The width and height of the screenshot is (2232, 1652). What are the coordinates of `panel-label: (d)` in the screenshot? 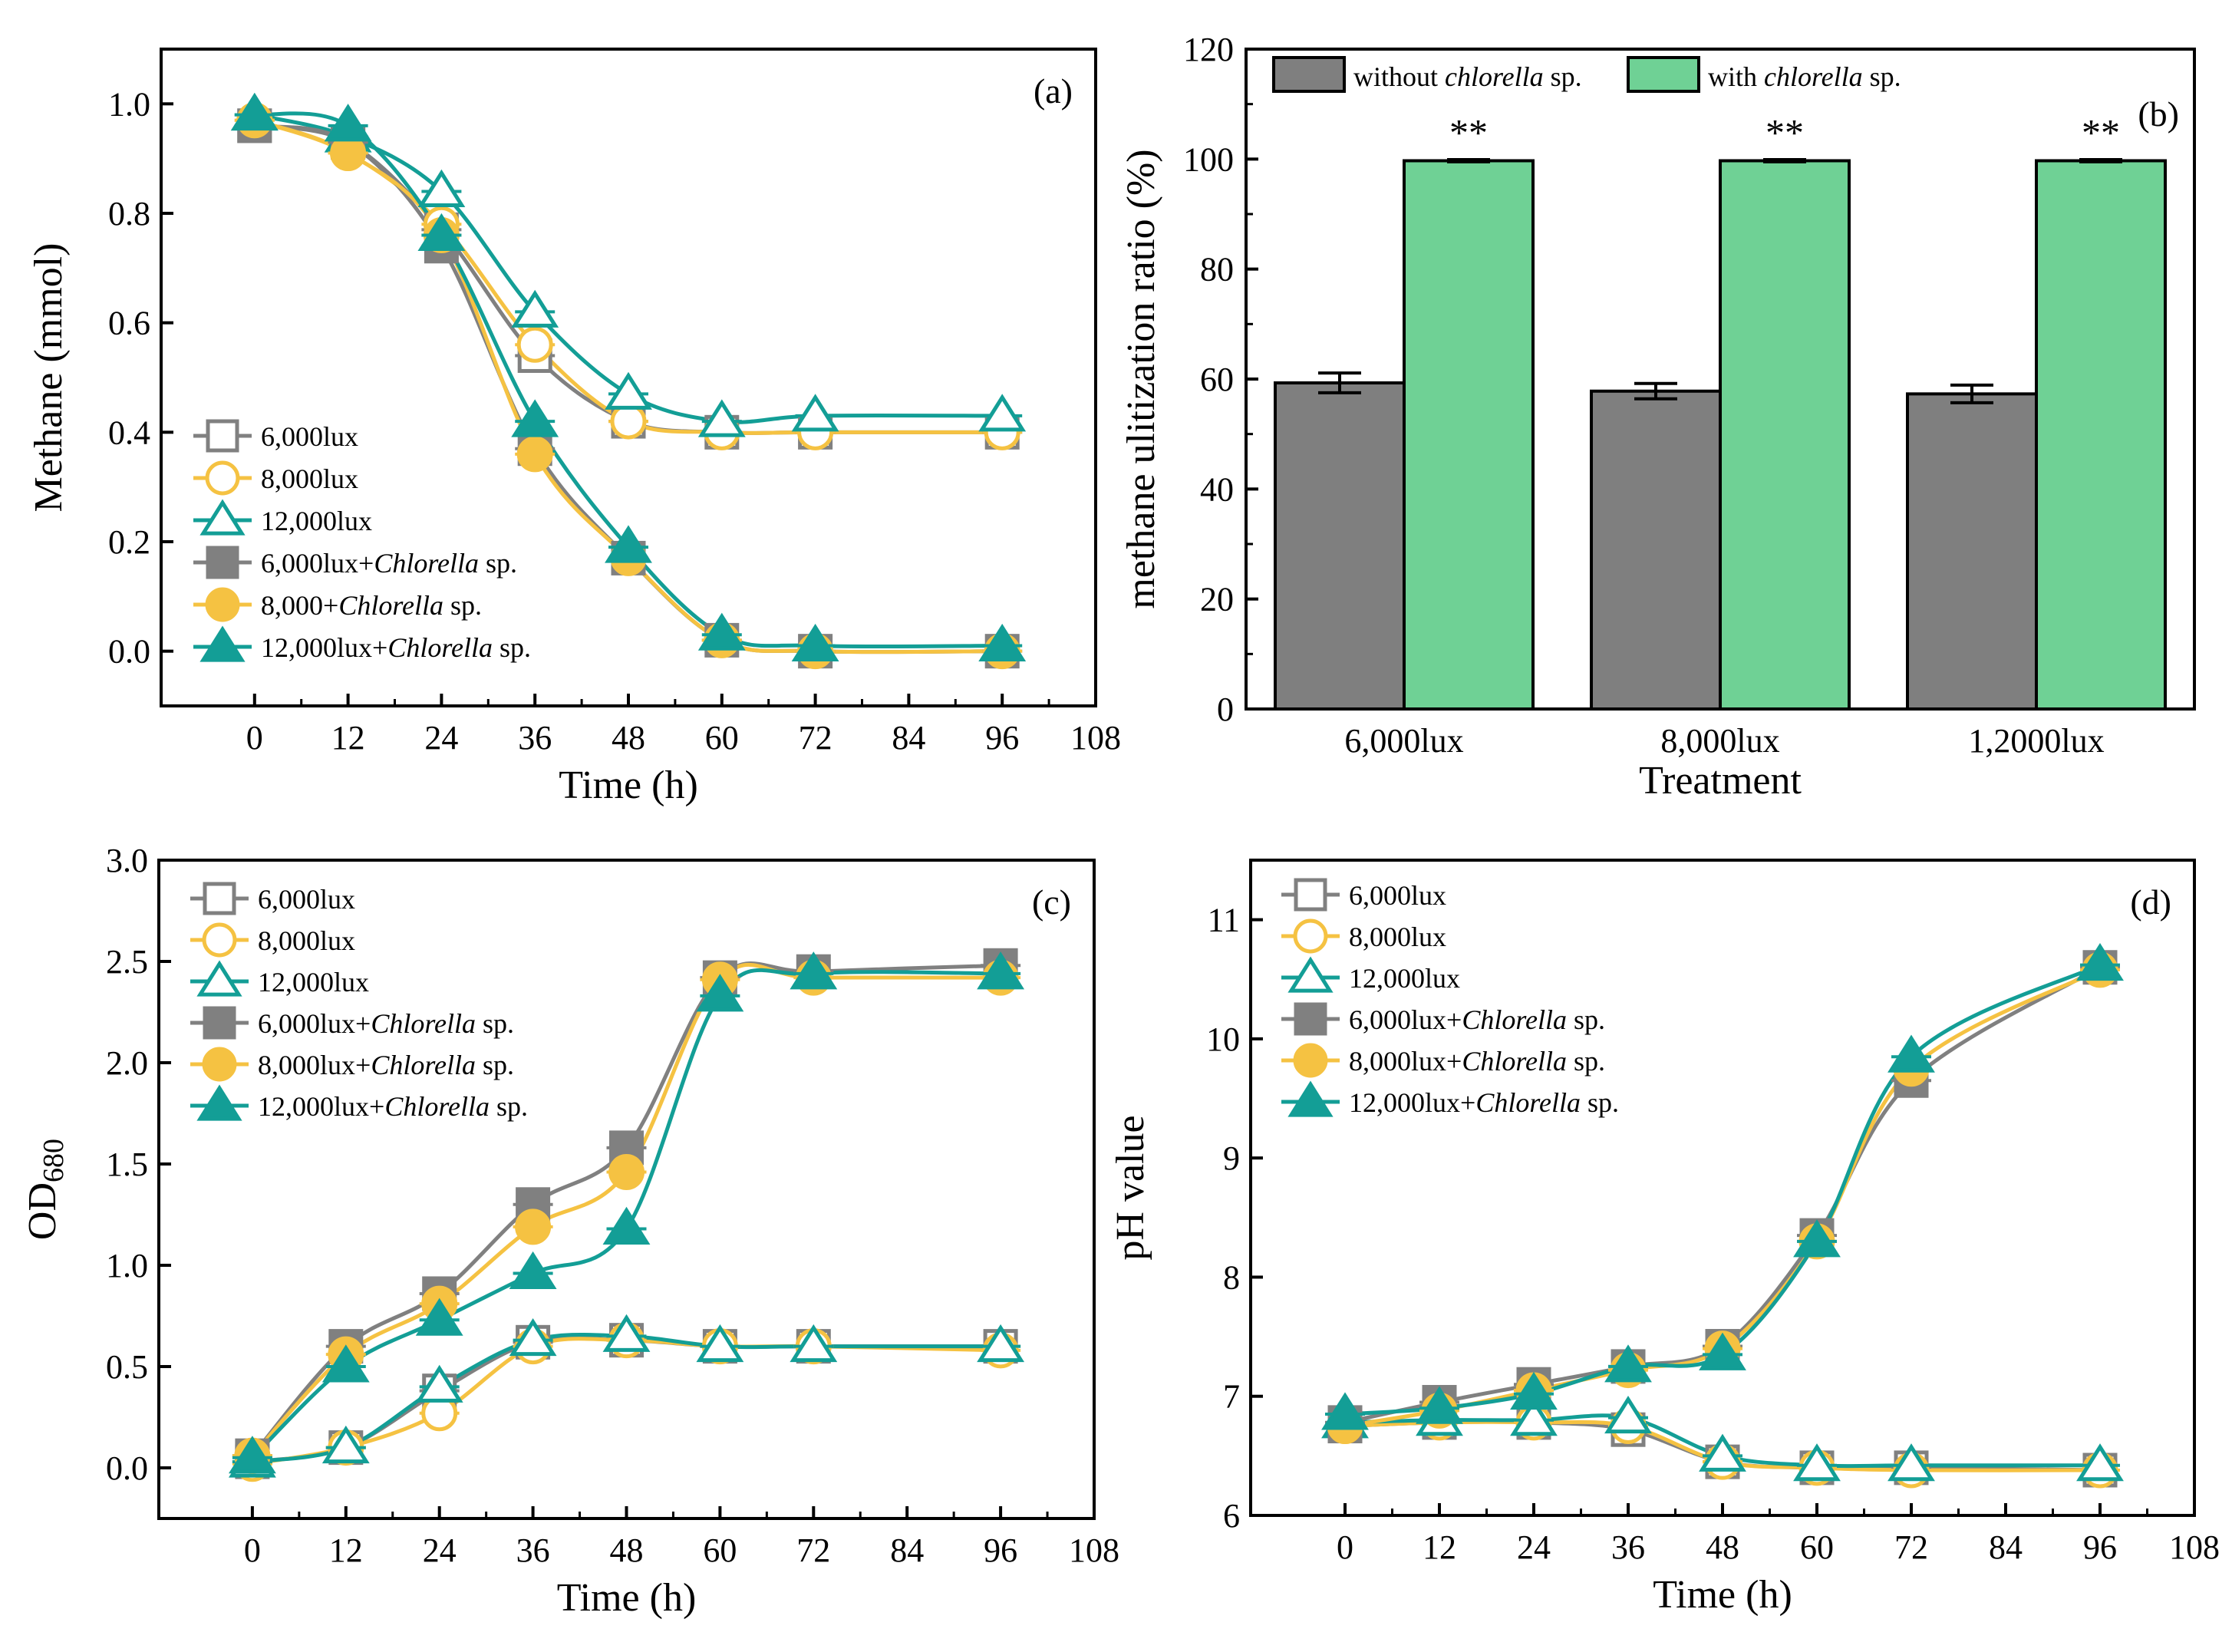 It's located at (2150, 902).